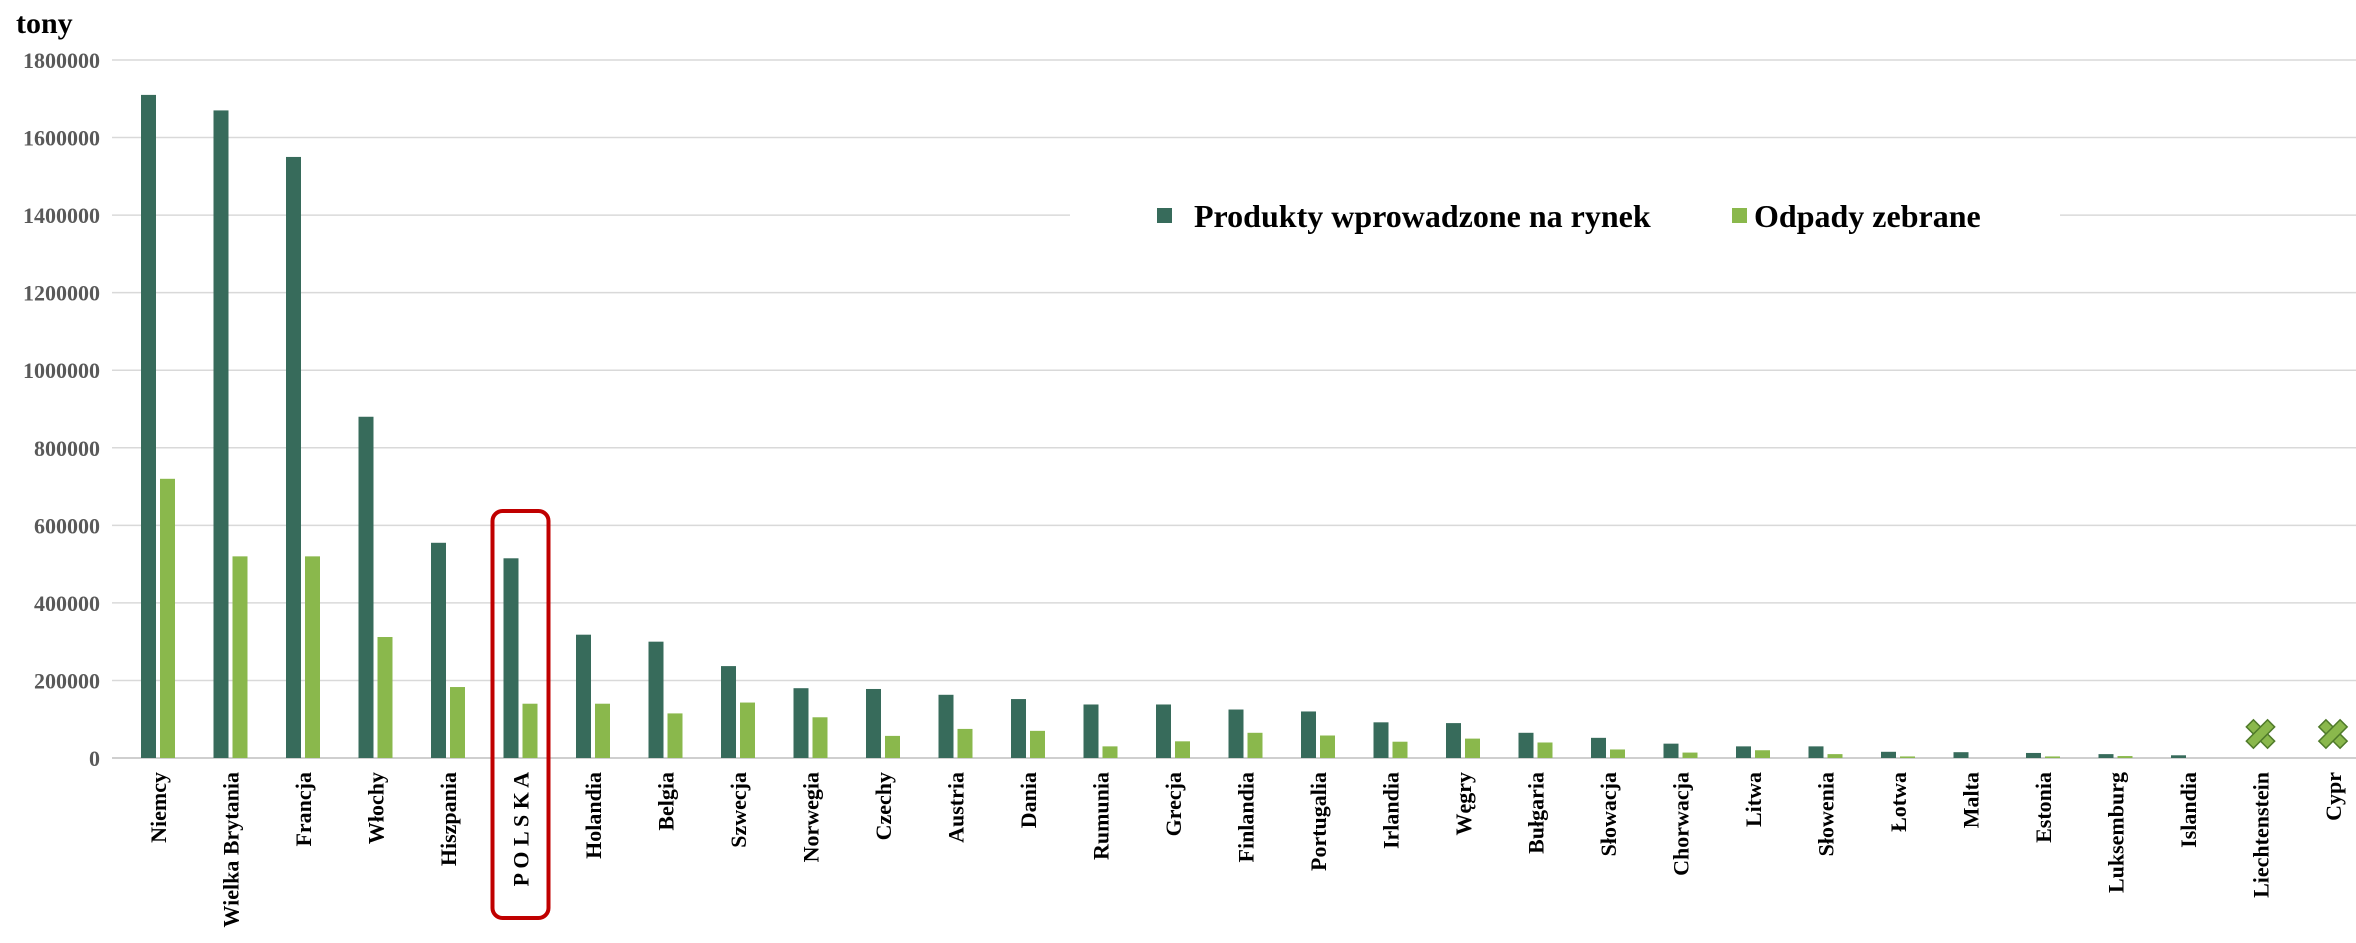 The image size is (2356, 943). What do you see at coordinates (67, 525) in the screenshot?
I see `y-tick-label: 600000` at bounding box center [67, 525].